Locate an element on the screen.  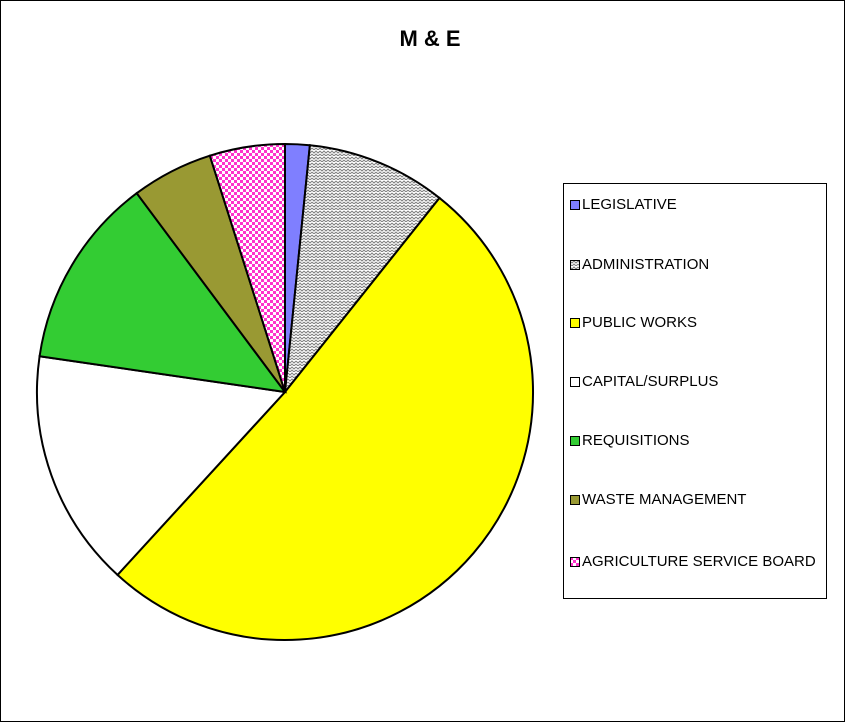
legend-label: AGRICULTURE SERVICE BOARD is located at coordinates (699, 561).